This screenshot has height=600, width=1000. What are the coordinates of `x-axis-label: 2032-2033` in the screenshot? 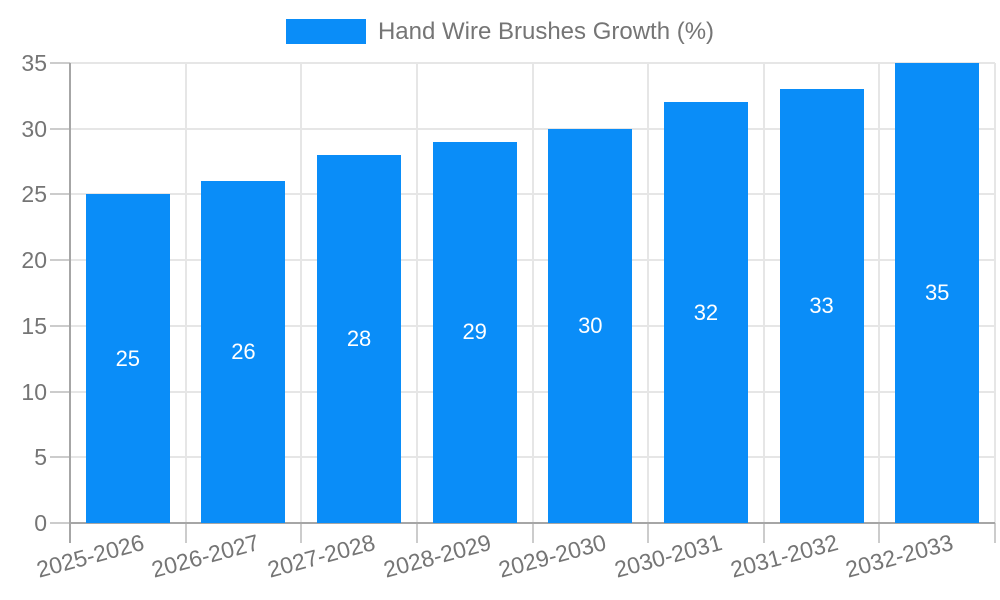 It's located at (899, 556).